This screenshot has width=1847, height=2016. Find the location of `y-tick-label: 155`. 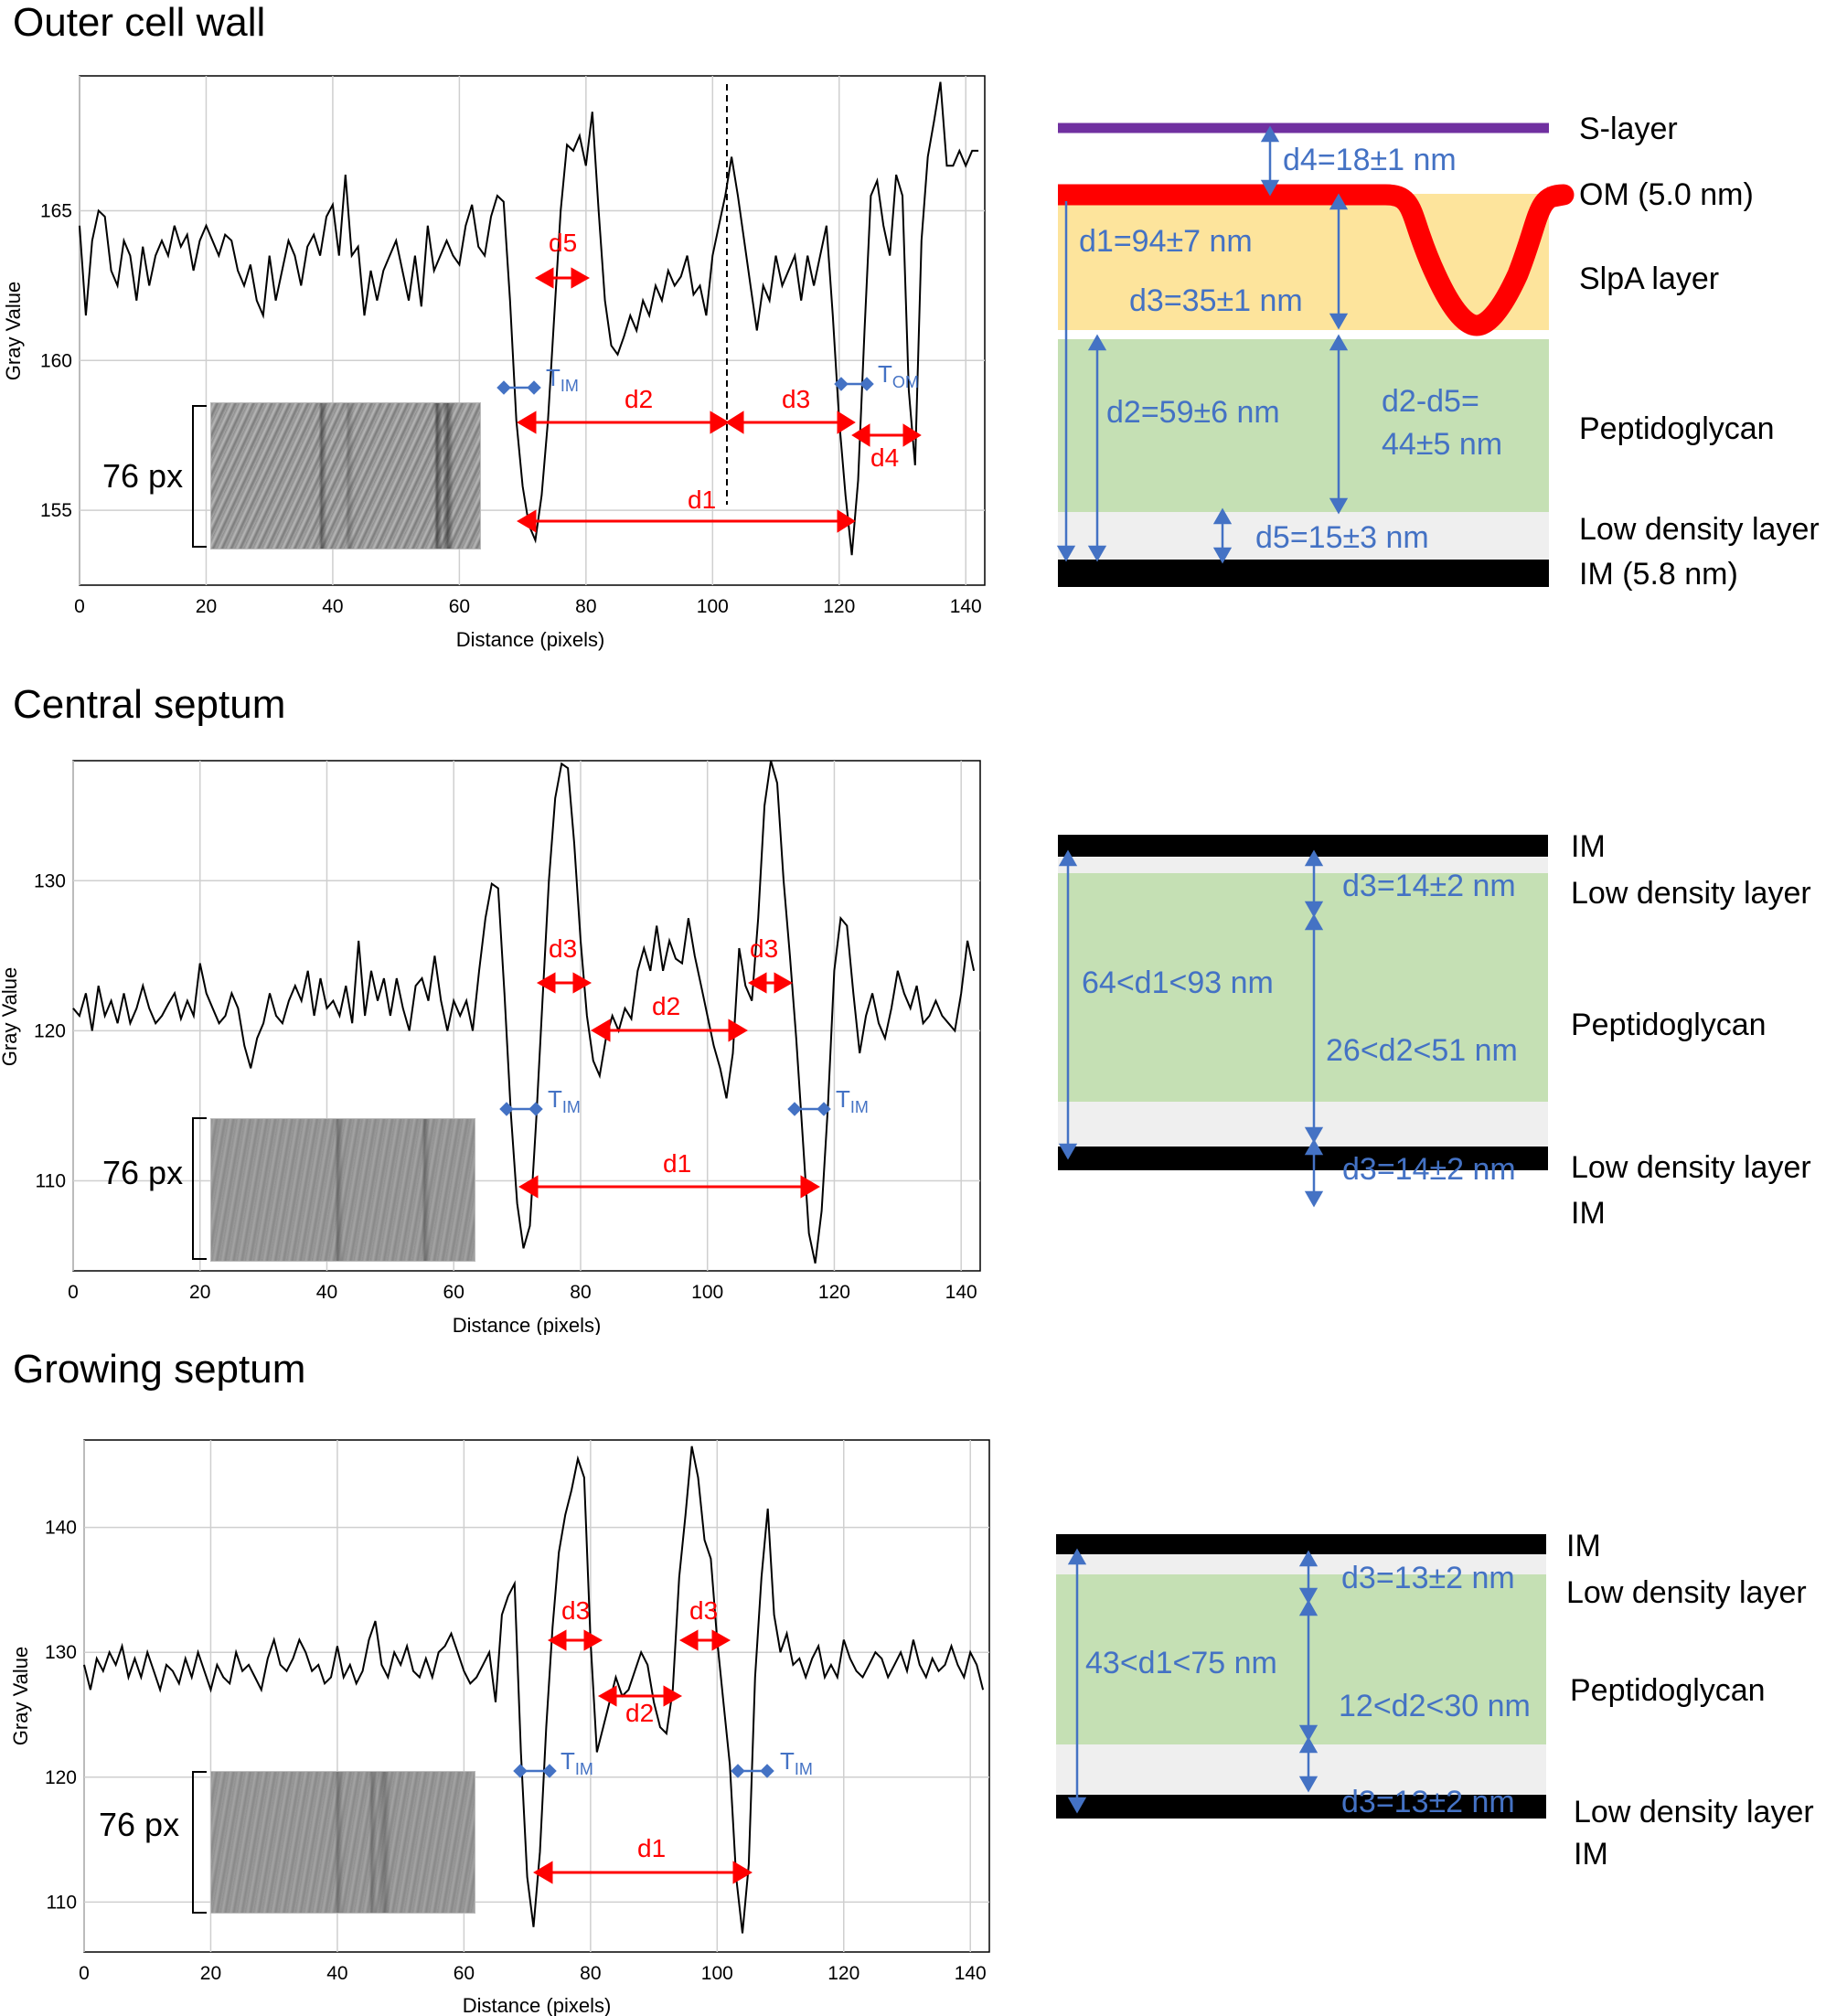

y-tick-label: 155 is located at coordinates (56, 510).